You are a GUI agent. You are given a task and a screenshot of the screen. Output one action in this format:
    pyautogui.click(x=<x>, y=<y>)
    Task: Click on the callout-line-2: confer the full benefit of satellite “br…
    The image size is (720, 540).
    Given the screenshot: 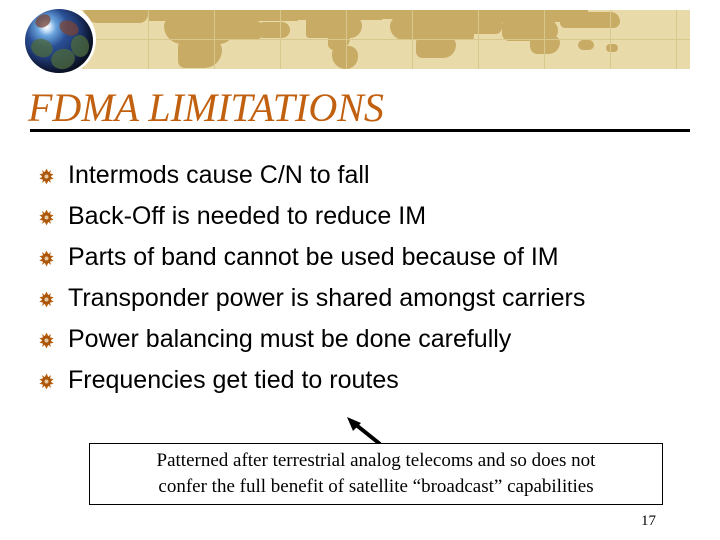 What is the action you would take?
    pyautogui.click(x=376, y=486)
    